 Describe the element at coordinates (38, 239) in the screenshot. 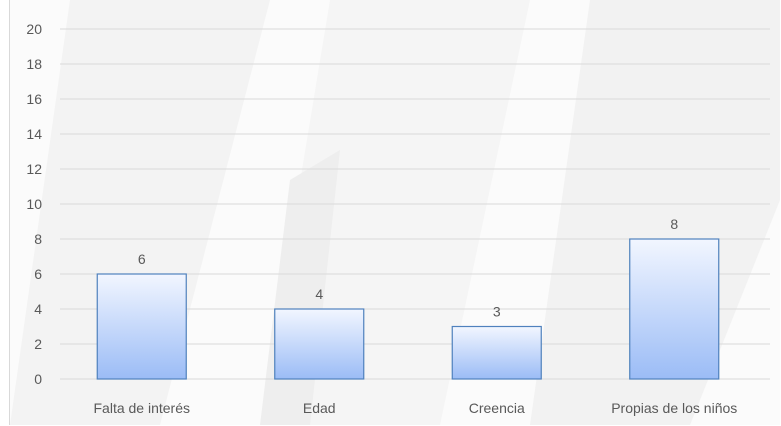

I see `y-tick-label: 8` at that location.